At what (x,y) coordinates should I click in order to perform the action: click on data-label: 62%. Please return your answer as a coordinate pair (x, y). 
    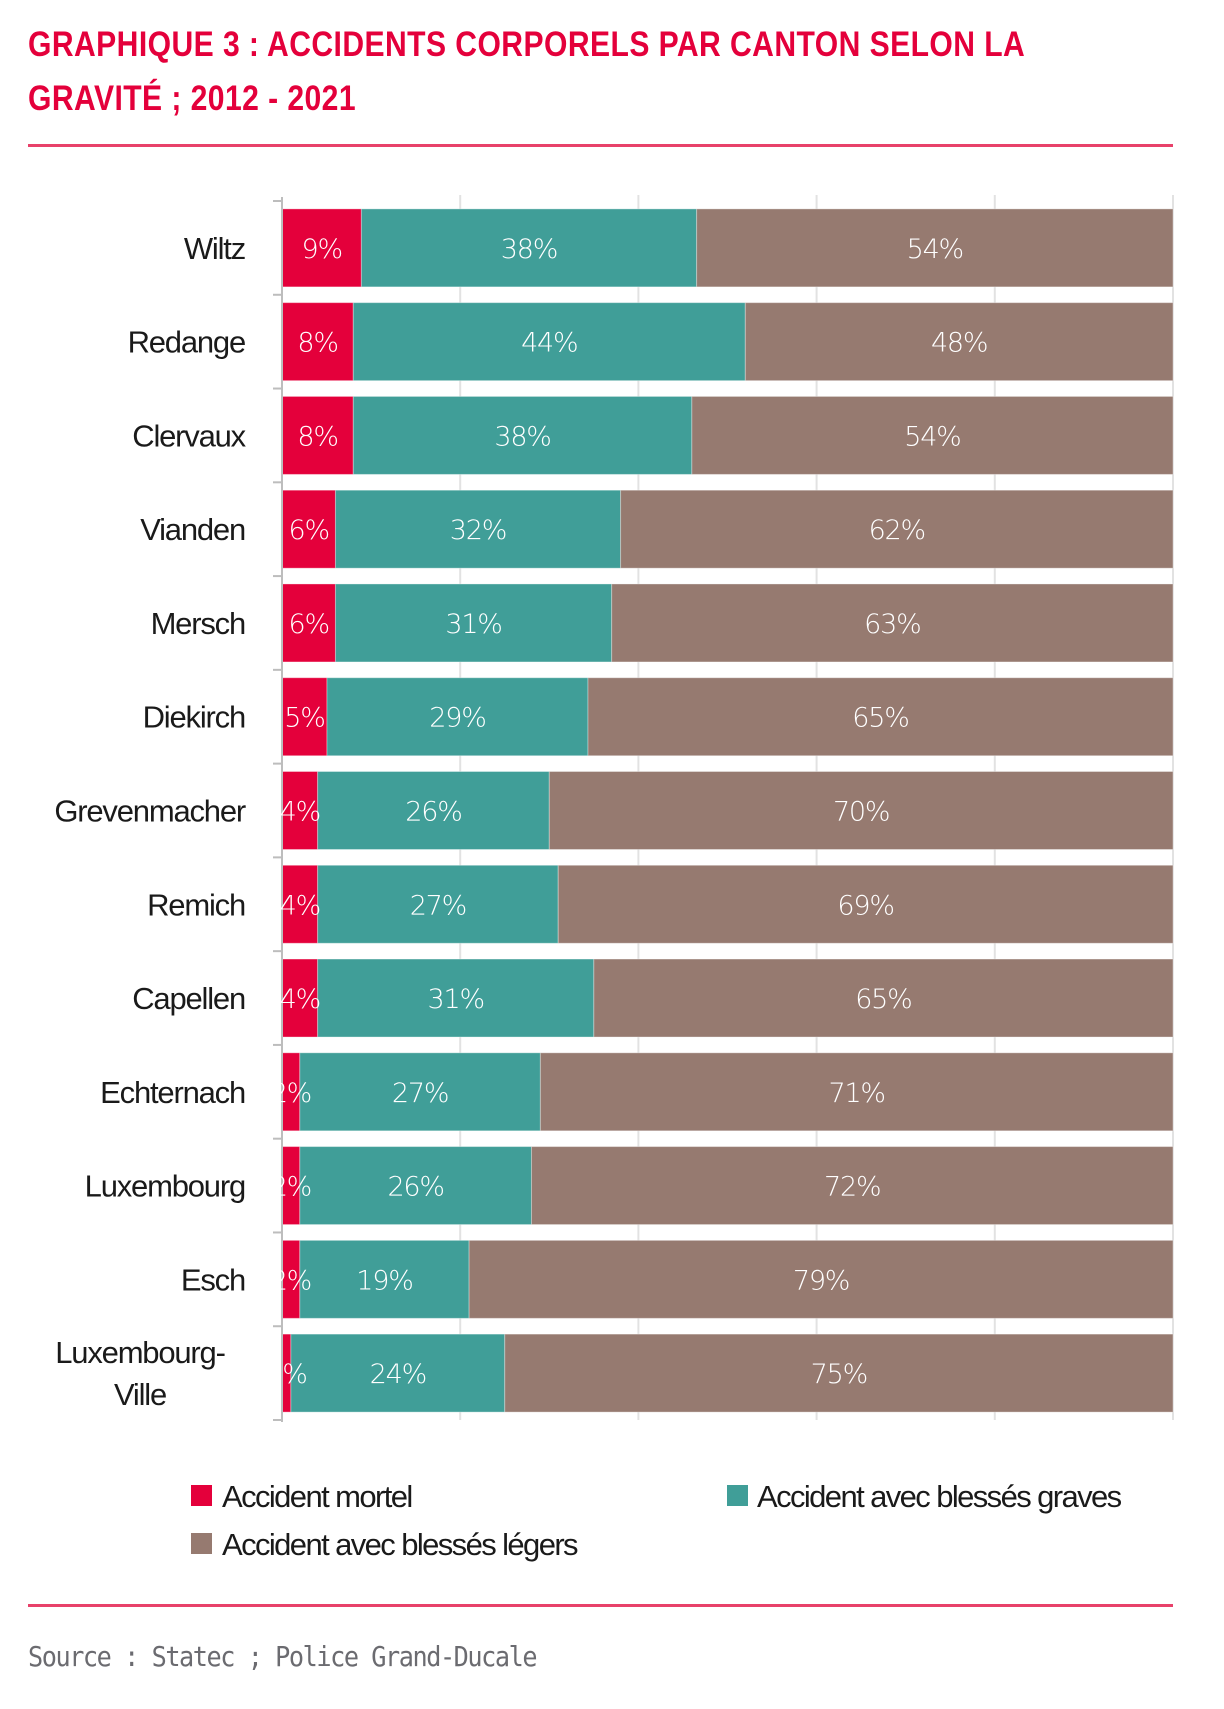
    Looking at the image, I should click on (897, 530).